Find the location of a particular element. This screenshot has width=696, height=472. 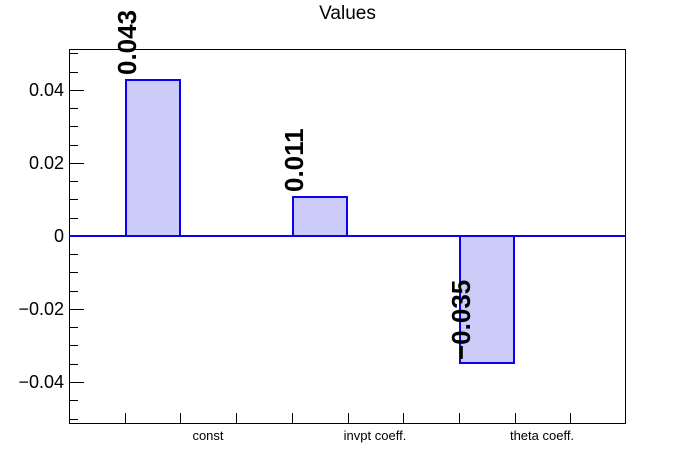

x-category-label: theta coeff. is located at coordinates (542, 435).